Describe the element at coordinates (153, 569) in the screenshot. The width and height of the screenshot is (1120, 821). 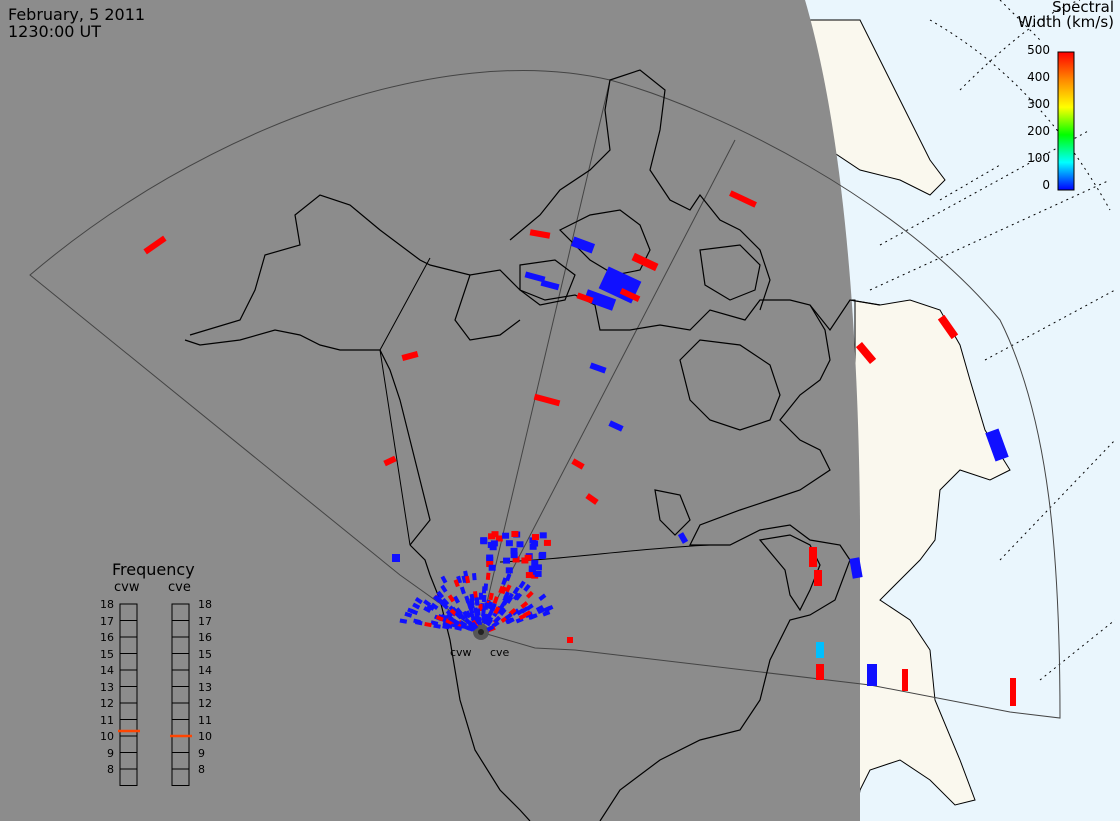
I see `frequency-title: Frequency` at that location.